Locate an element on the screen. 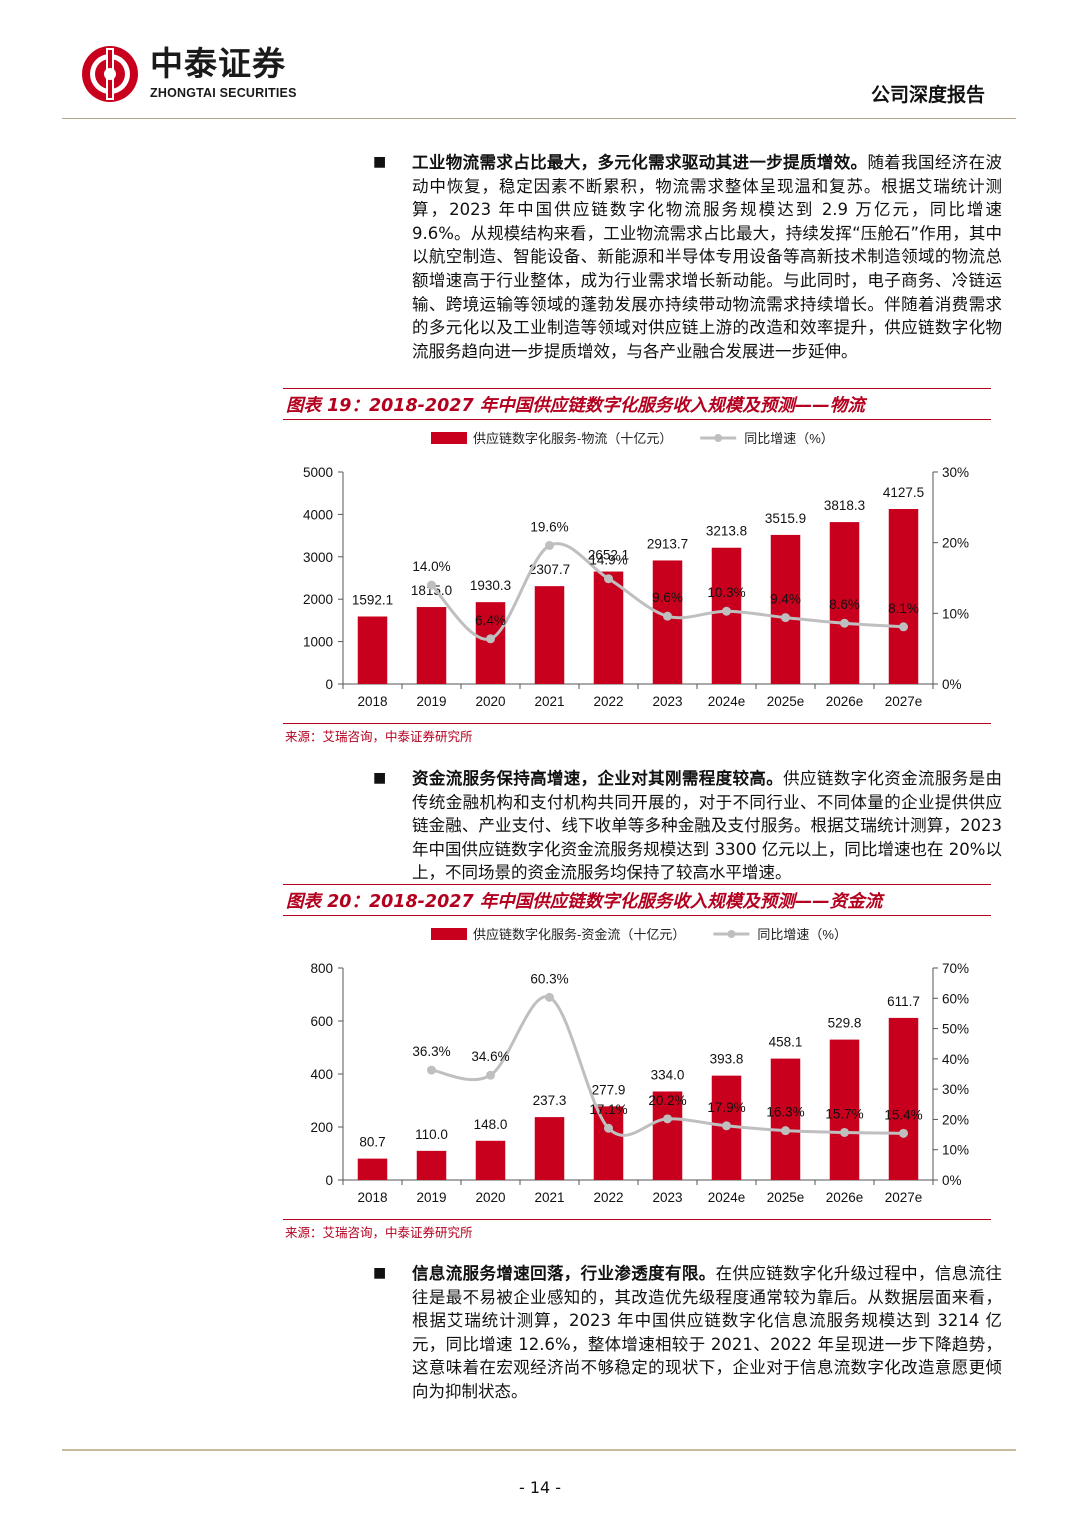  chart19-bar-label: 2913.7 is located at coordinates (667, 543).